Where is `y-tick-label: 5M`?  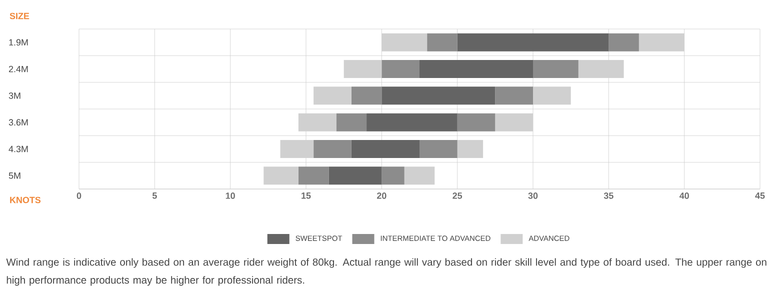
y-tick-label: 5M is located at coordinates (14, 175).